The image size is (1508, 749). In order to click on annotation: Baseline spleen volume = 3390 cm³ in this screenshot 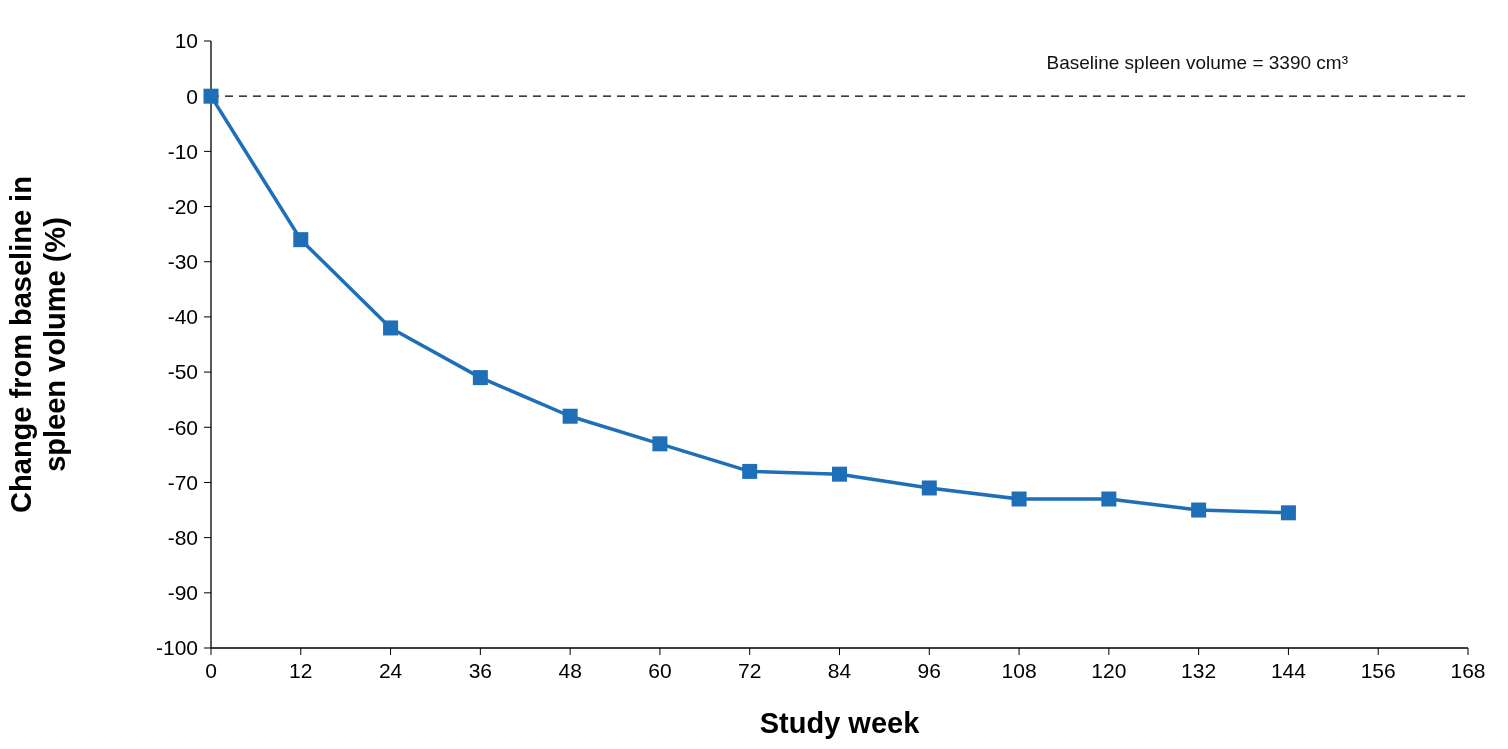, I will do `click(1197, 62)`.